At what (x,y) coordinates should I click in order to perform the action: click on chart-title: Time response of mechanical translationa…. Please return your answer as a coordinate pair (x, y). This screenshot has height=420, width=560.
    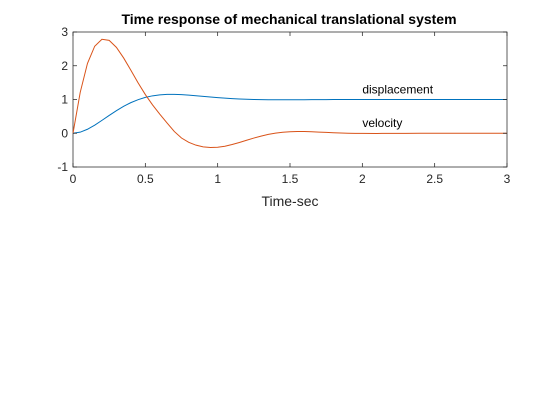
    Looking at the image, I should click on (288, 19).